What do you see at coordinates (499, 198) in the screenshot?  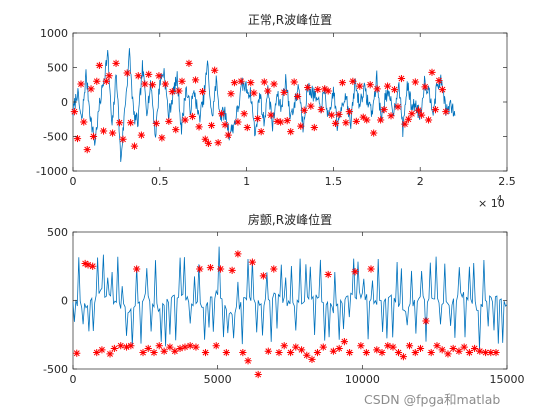 I see `x-exponent-power: 4` at bounding box center [499, 198].